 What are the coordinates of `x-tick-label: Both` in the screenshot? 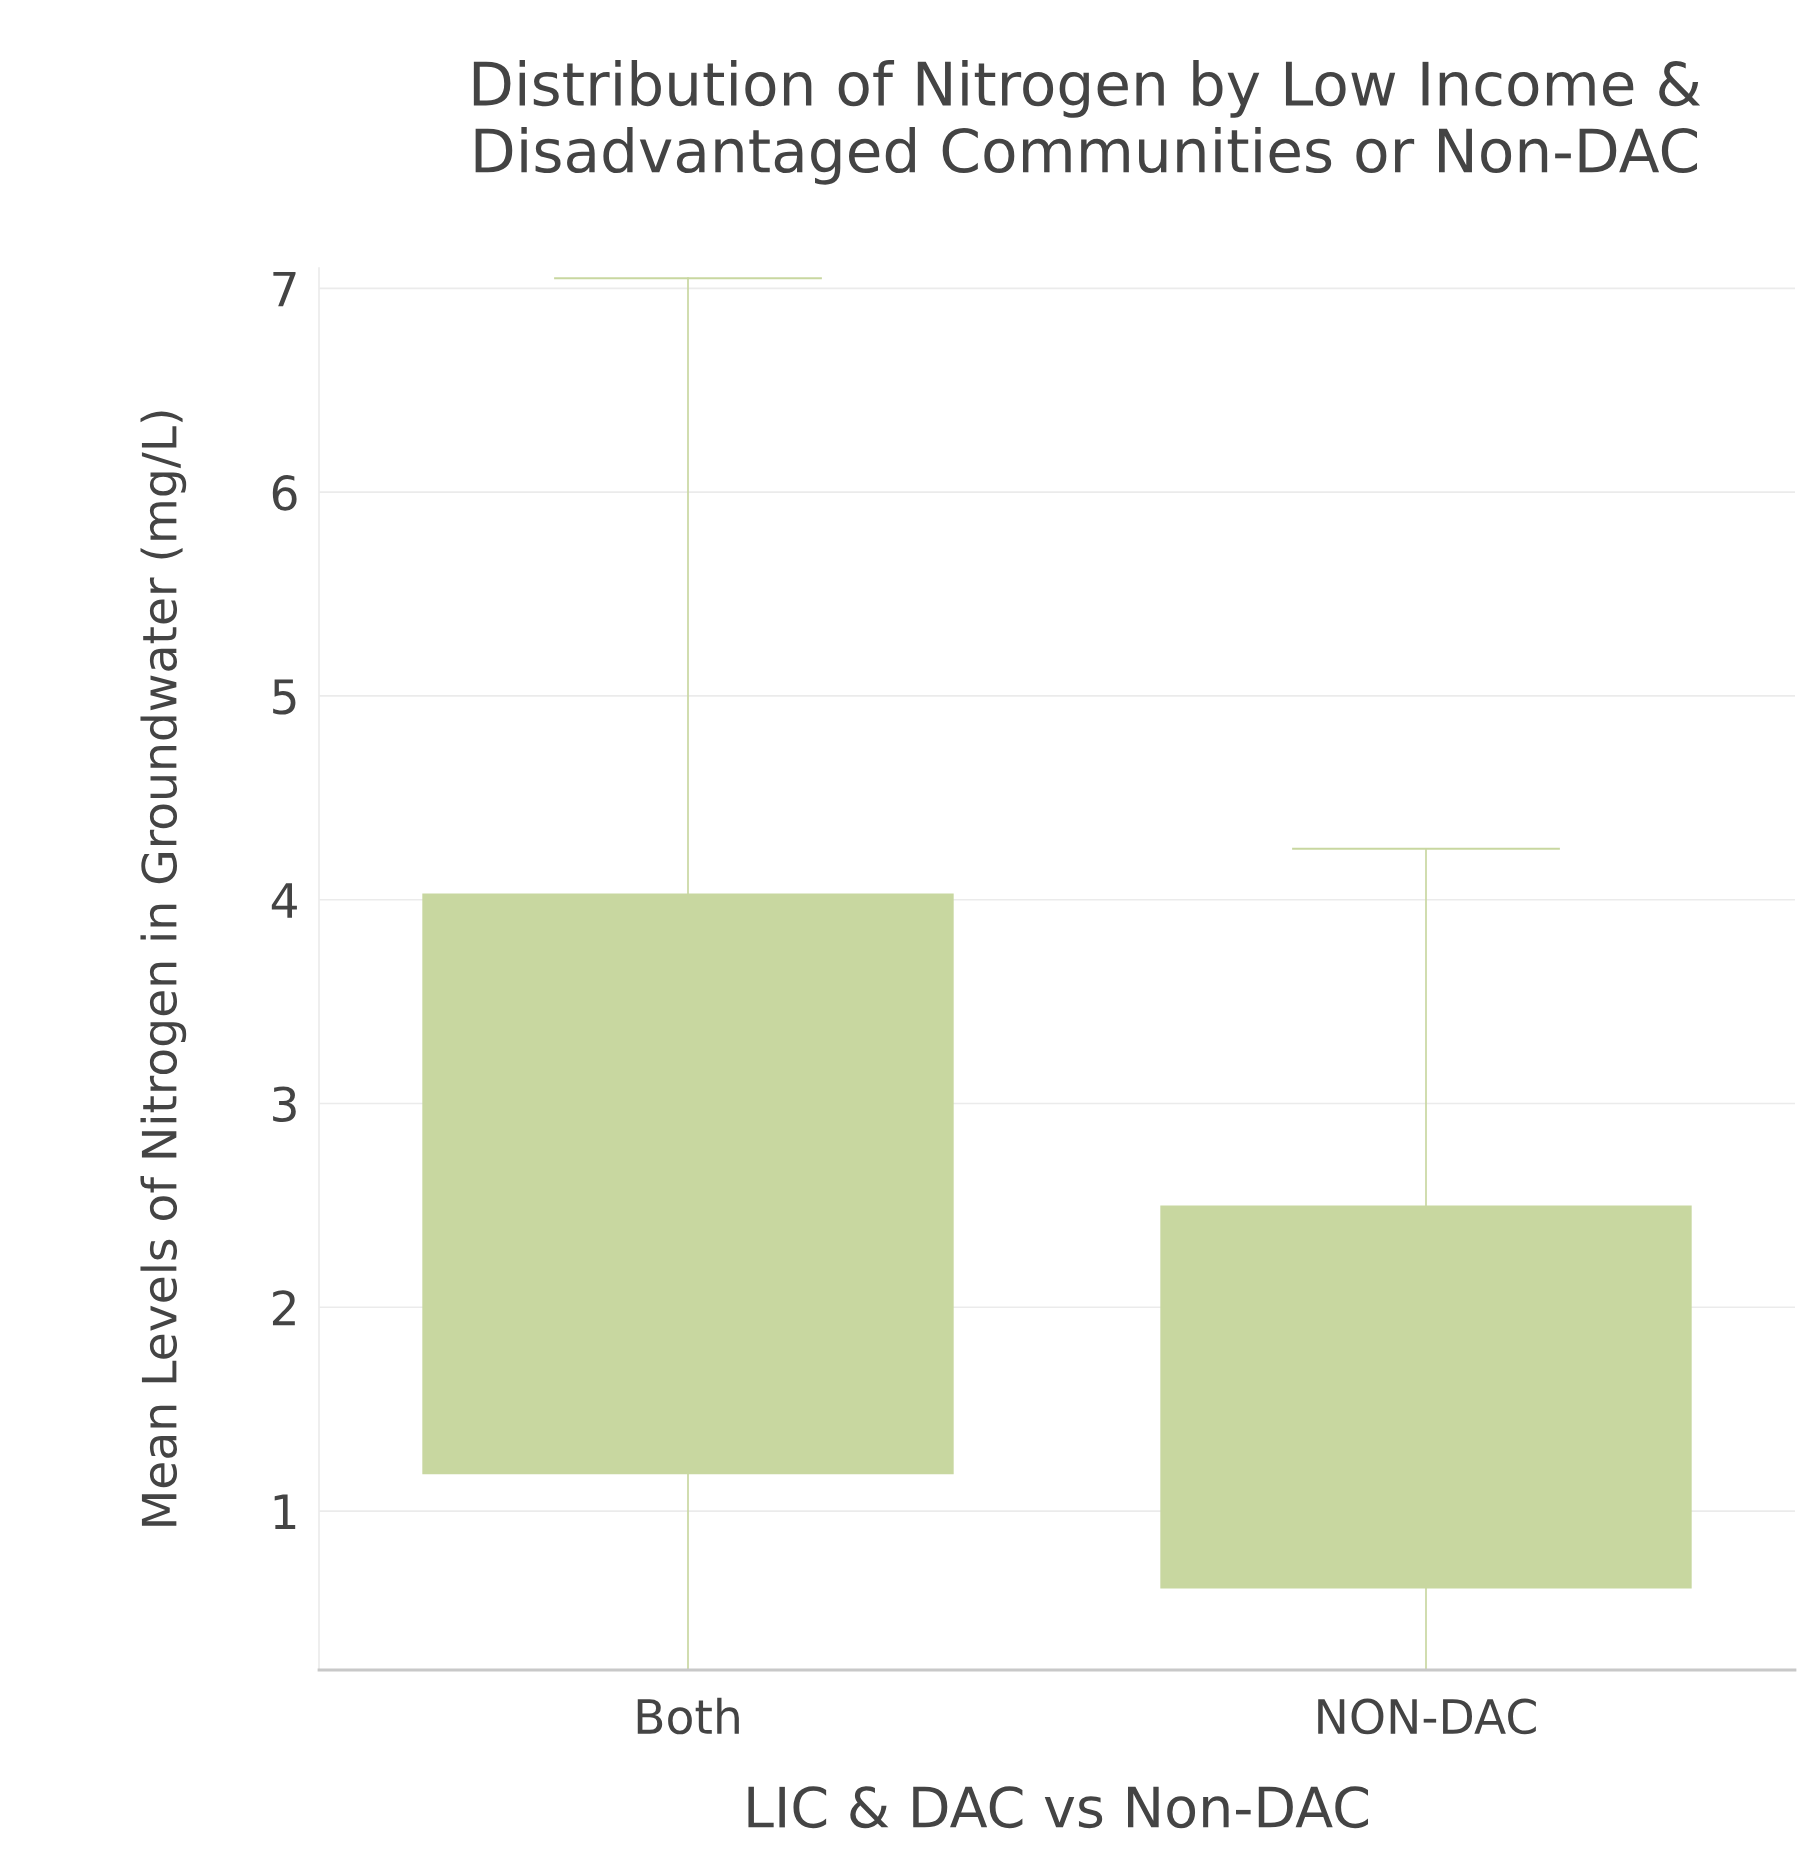 It's located at (688, 1716).